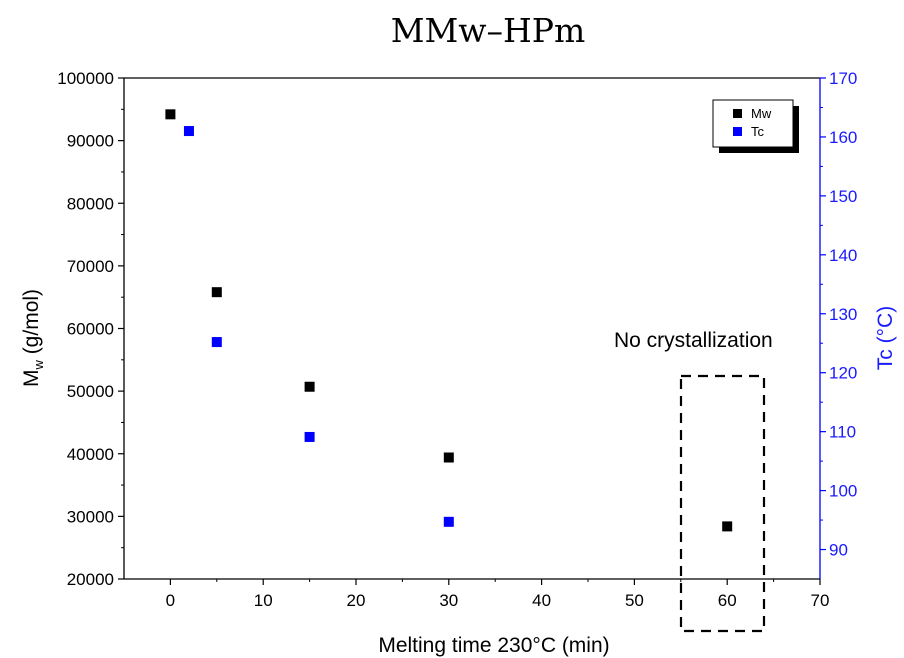 The height and width of the screenshot is (658, 904). Describe the element at coordinates (842, 432) in the screenshot. I see `y2-tick-label: 110` at that location.